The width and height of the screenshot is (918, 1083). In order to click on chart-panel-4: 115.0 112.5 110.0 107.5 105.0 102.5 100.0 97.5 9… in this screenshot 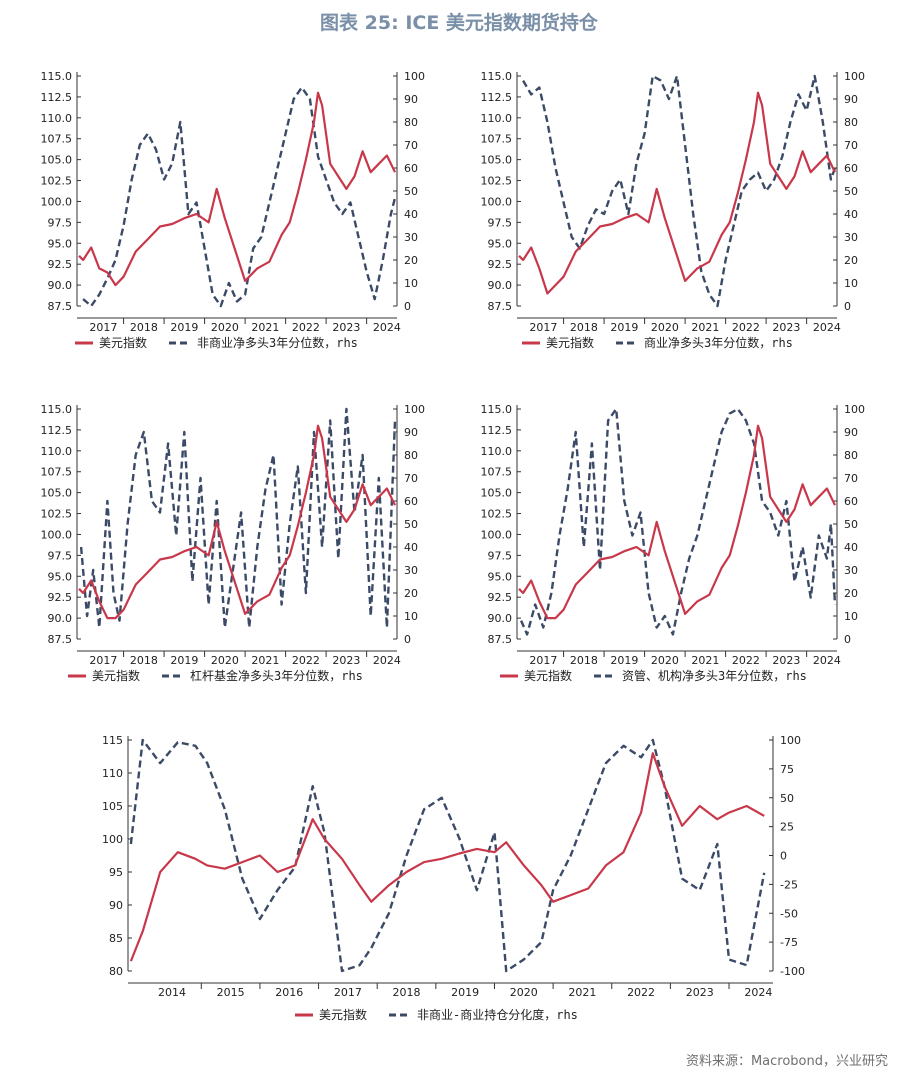, I will do `click(673, 543)`.